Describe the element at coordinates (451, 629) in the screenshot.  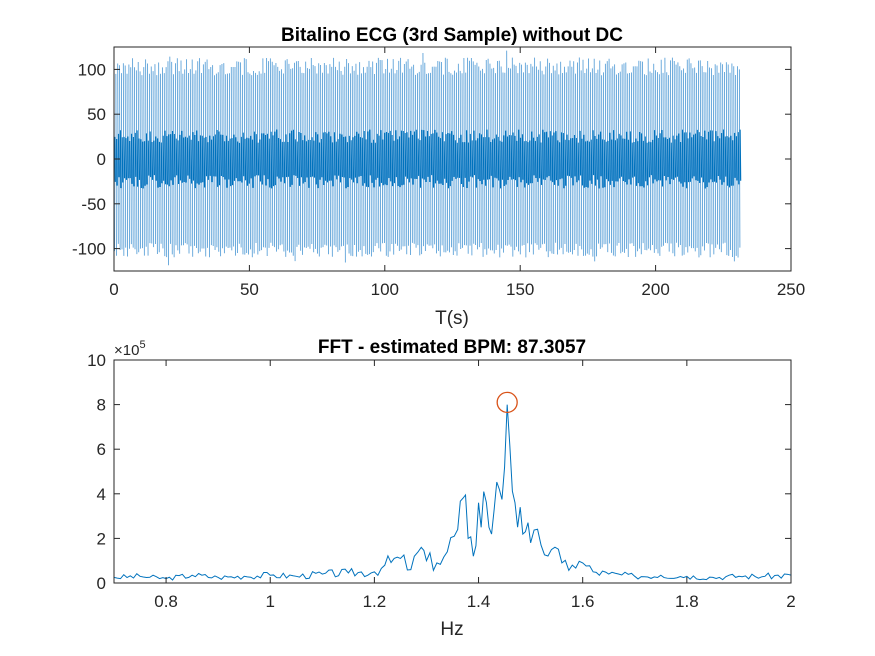
I see `fft-x-axis-label: Hz` at that location.